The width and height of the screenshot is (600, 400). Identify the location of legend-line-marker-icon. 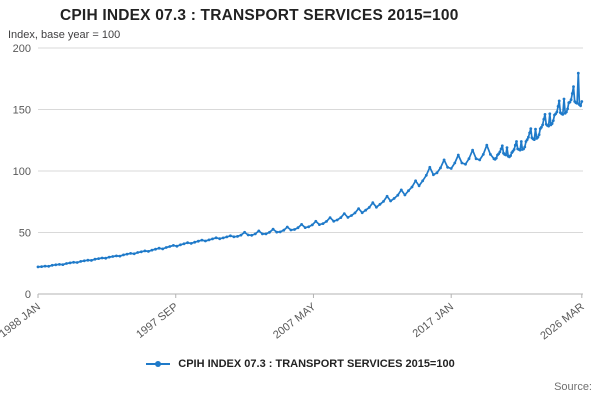
(158, 364).